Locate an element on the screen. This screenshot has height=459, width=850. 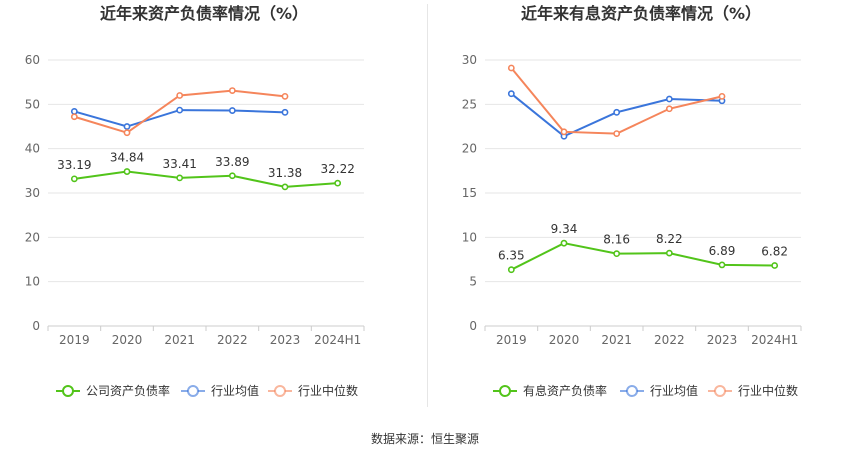
y-tick-label: 25 is located at coordinates (469, 104).